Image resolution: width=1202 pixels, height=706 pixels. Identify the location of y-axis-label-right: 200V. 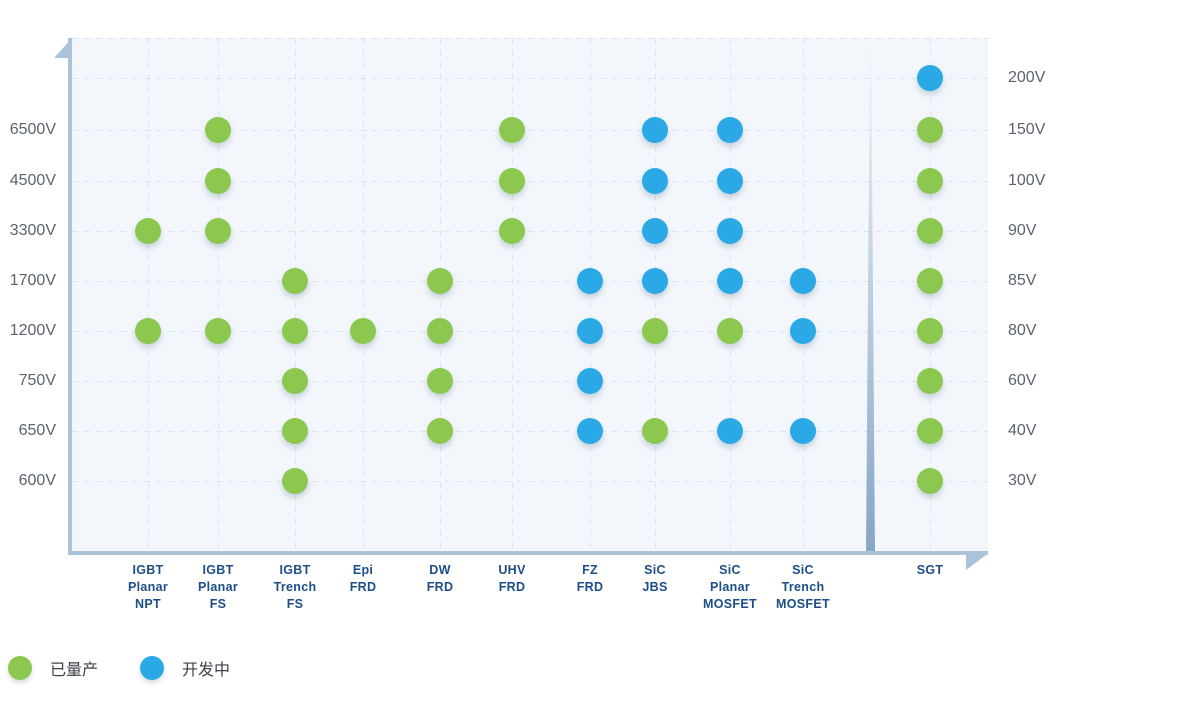
(1027, 77).